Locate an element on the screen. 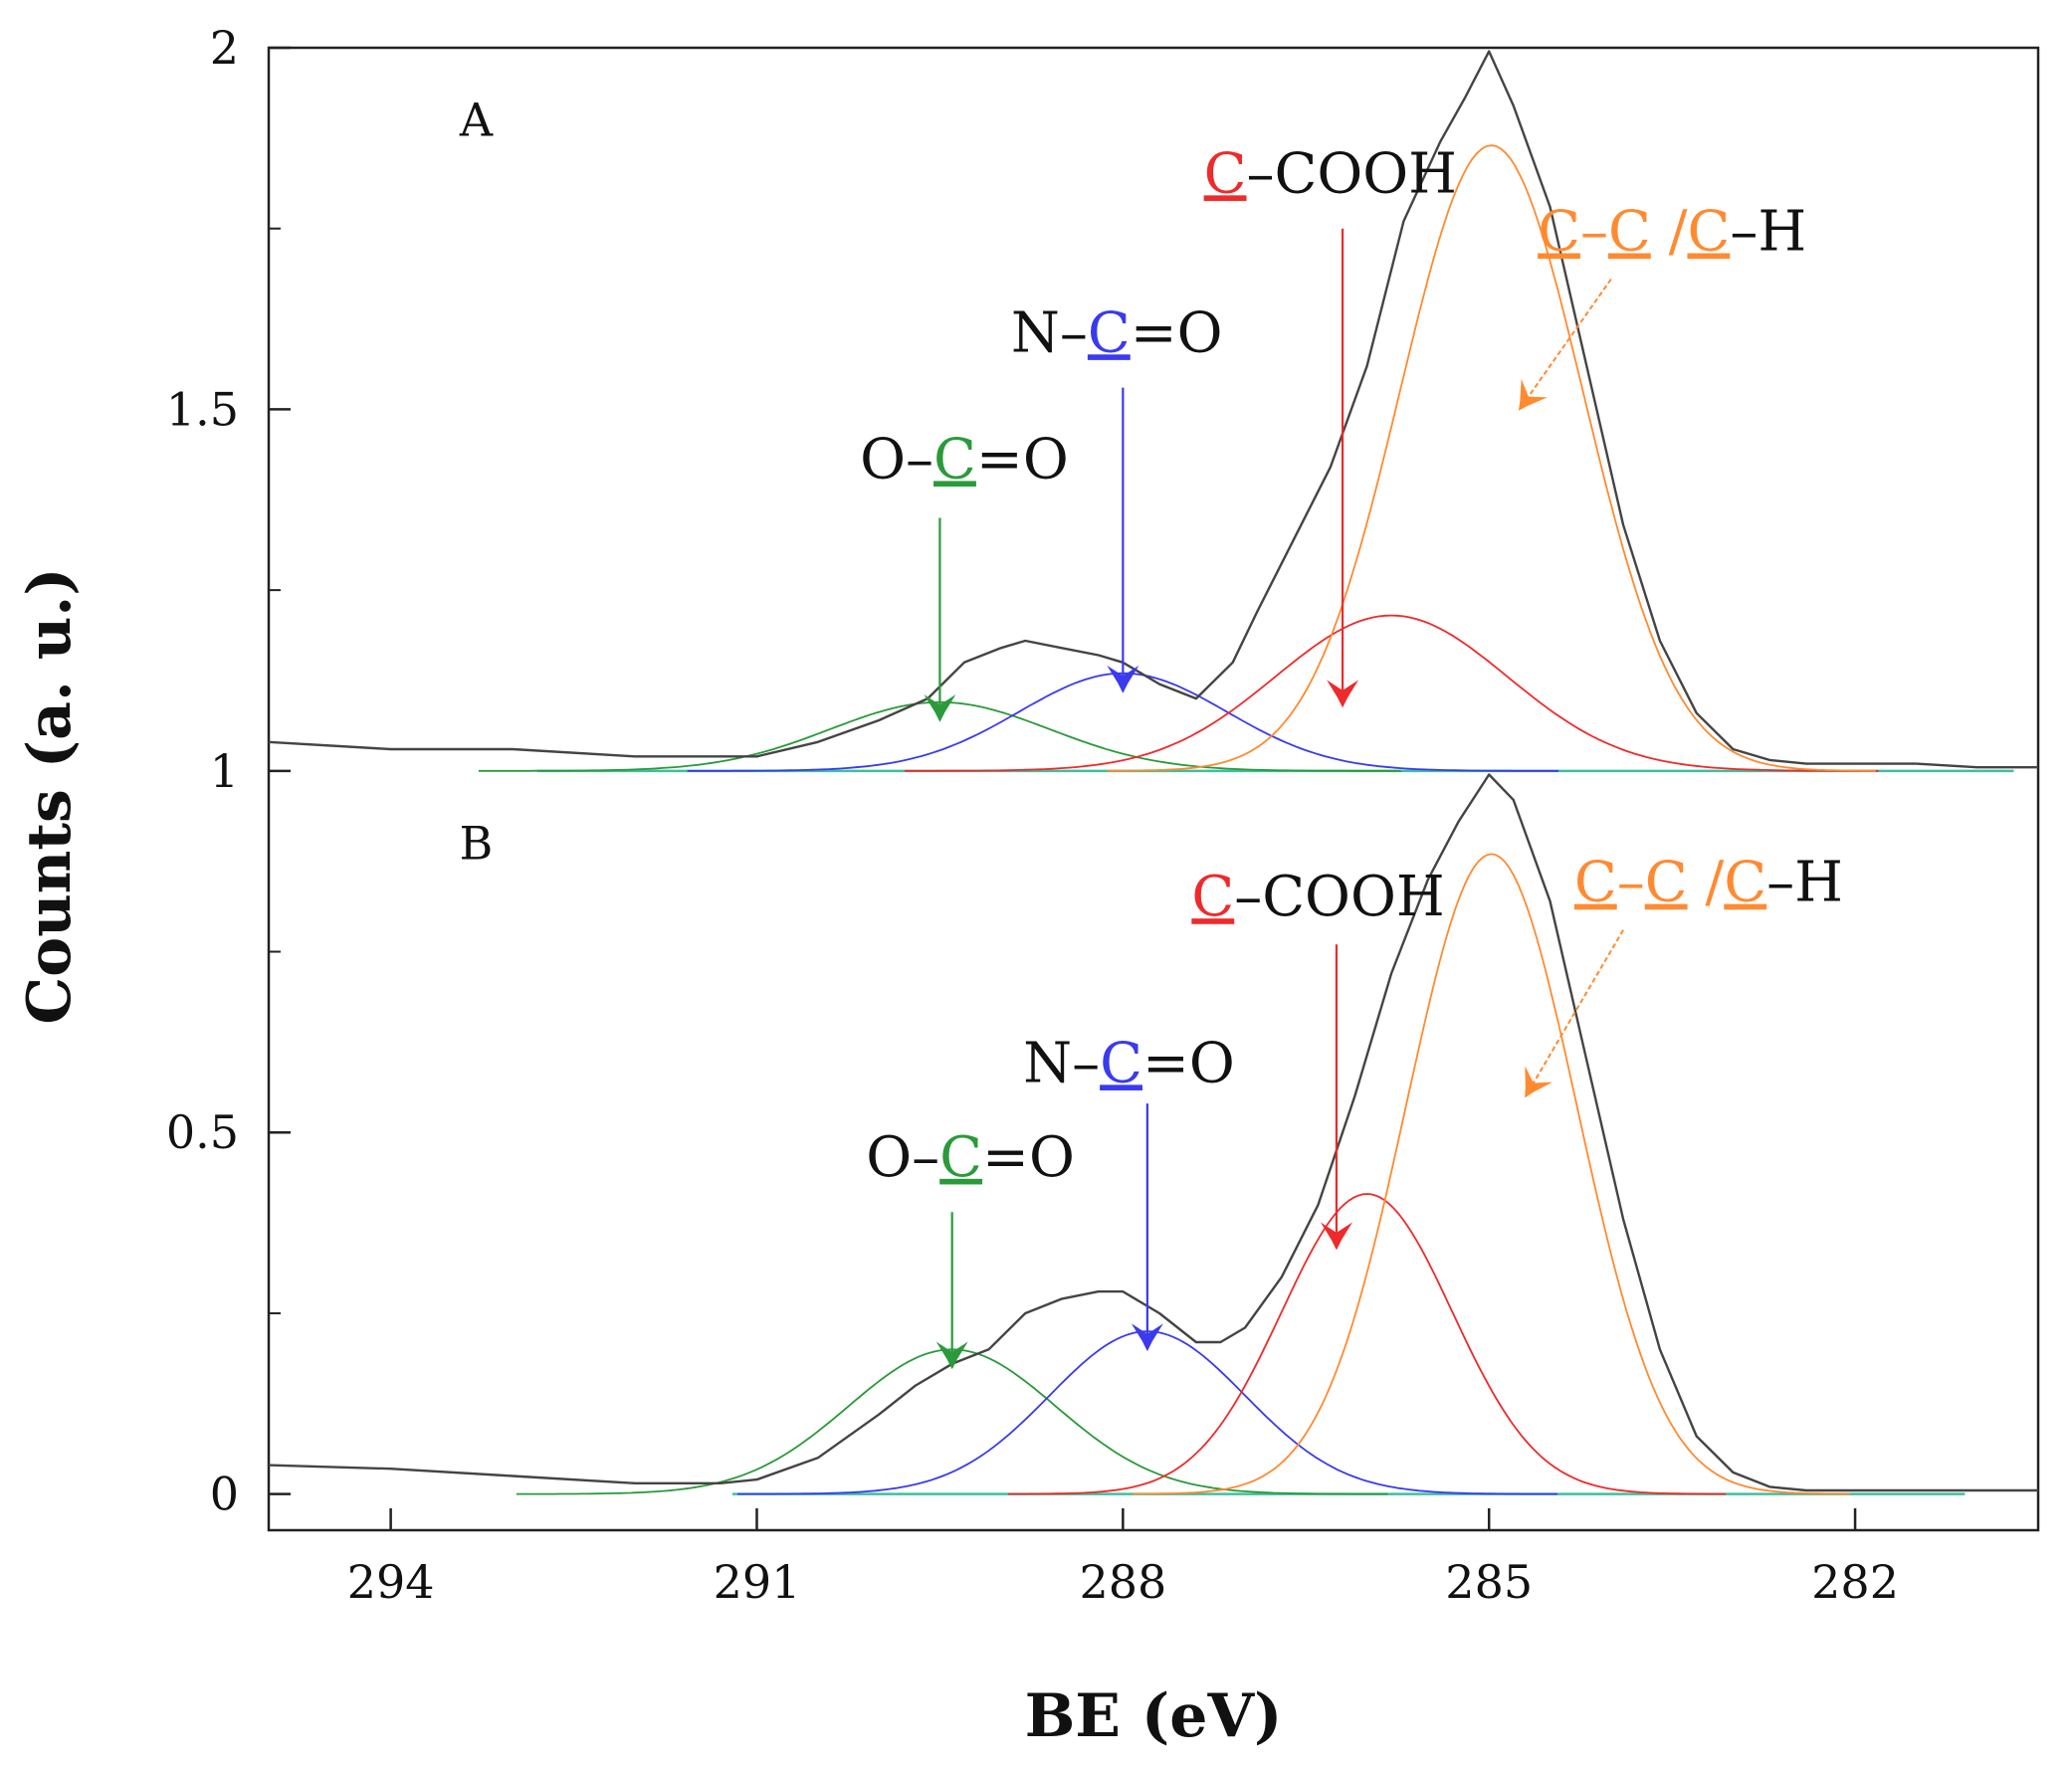 The image size is (2072, 1770). x-tick-label: 285 is located at coordinates (1489, 1582).